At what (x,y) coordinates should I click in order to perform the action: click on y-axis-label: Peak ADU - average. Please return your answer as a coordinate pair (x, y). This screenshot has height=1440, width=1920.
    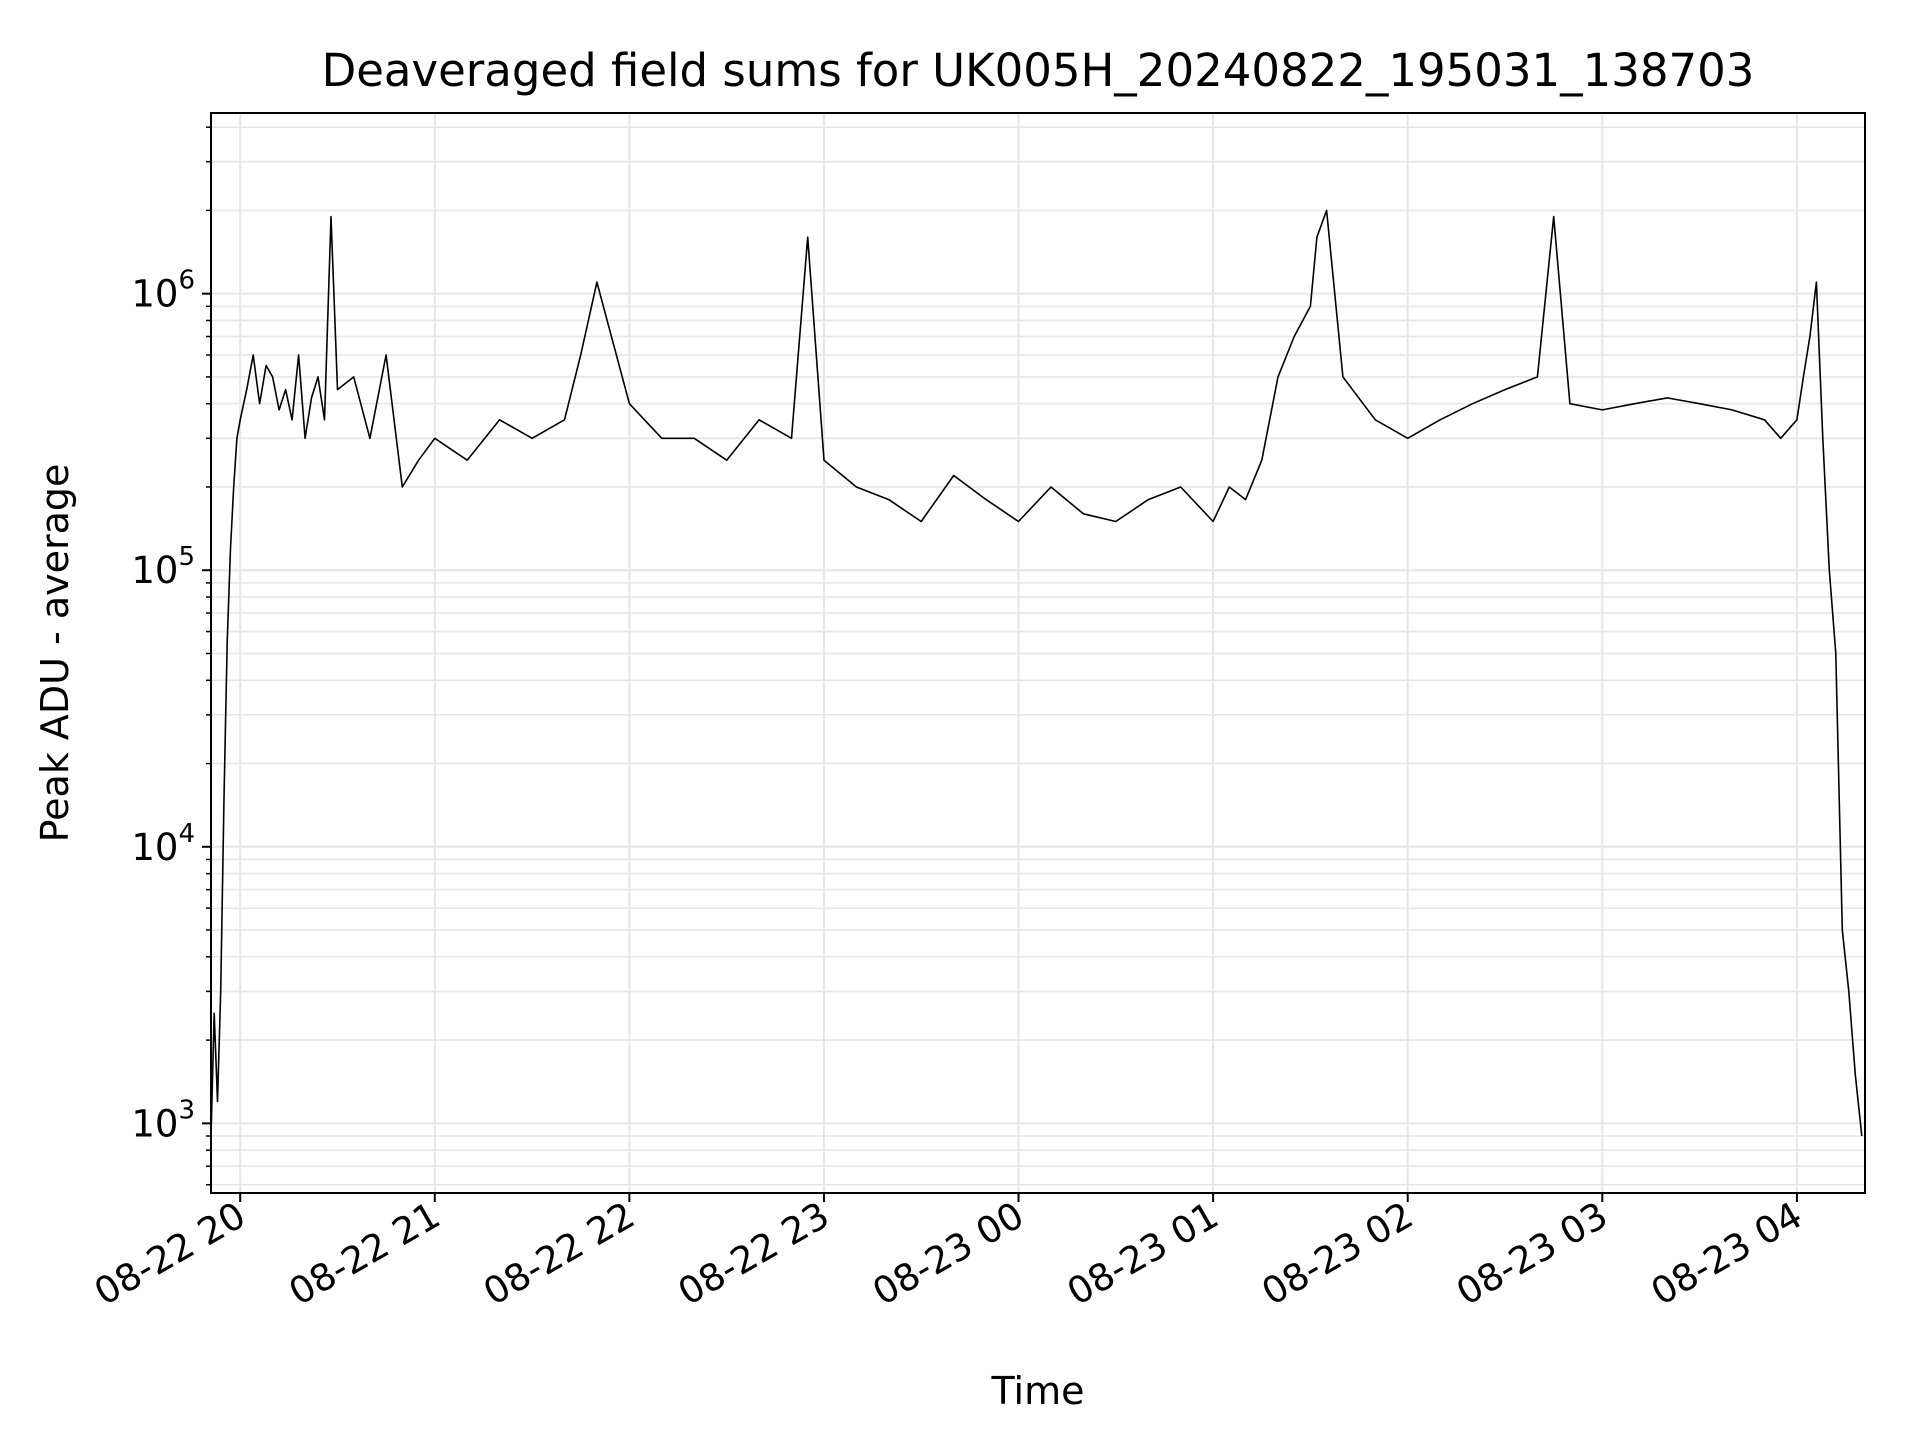
    Looking at the image, I should click on (55, 653).